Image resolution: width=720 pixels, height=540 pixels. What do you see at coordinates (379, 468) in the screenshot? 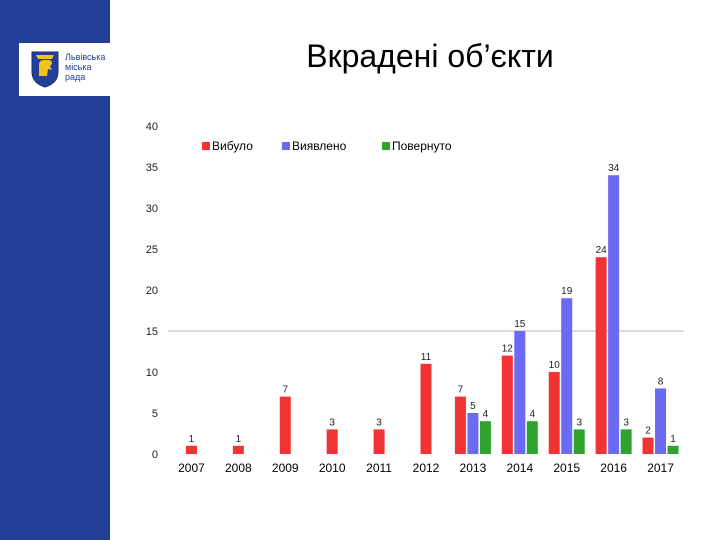
I see `x-tick-label: 2011` at bounding box center [379, 468].